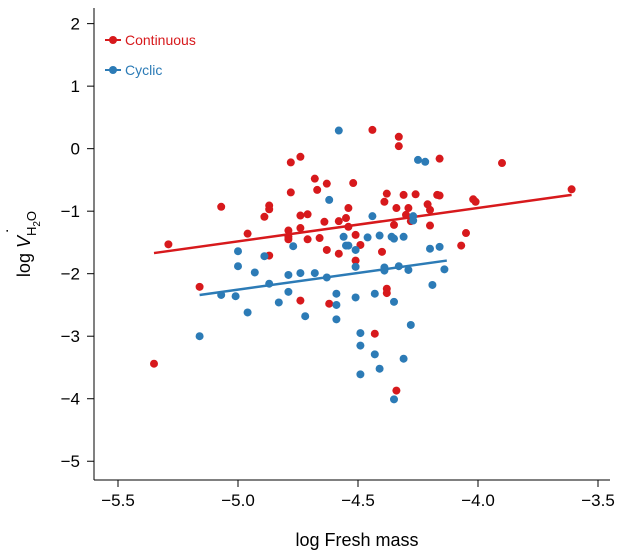 Image resolution: width=622 pixels, height=552 pixels. Describe the element at coordinates (238, 500) in the screenshot. I see `x-tick-label: −5.0` at that location.